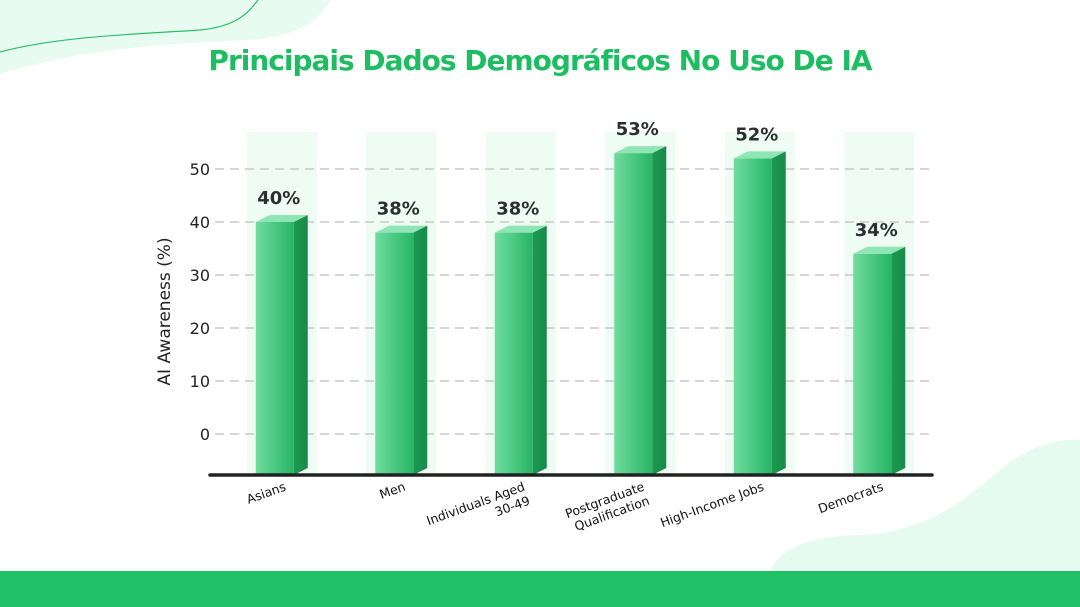 This screenshot has height=607, width=1080. Describe the element at coordinates (540, 589) in the screenshot. I see `footer-bar` at that location.